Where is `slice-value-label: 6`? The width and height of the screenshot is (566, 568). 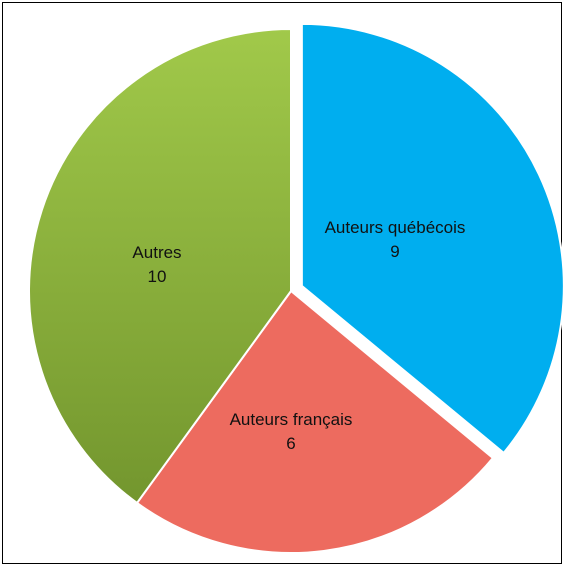 slice-value-label: 6 is located at coordinates (290, 443).